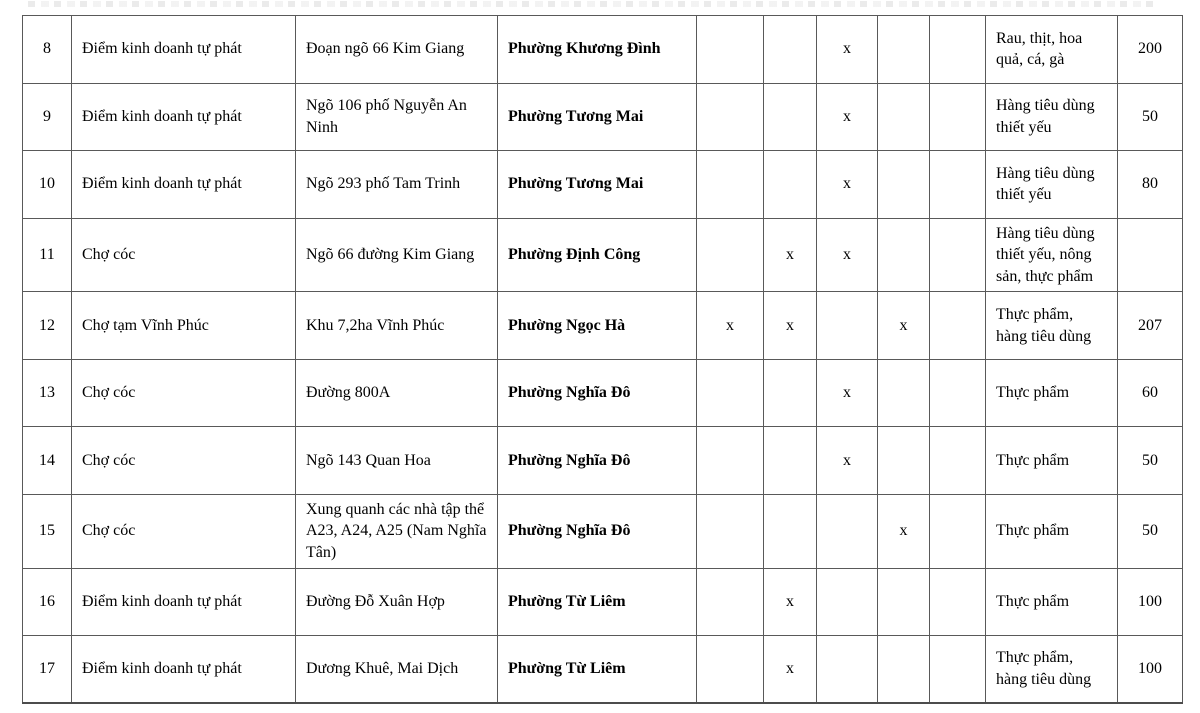 The image size is (1200, 713). What do you see at coordinates (47, 460) in the screenshot?
I see `cell-no: 14` at bounding box center [47, 460].